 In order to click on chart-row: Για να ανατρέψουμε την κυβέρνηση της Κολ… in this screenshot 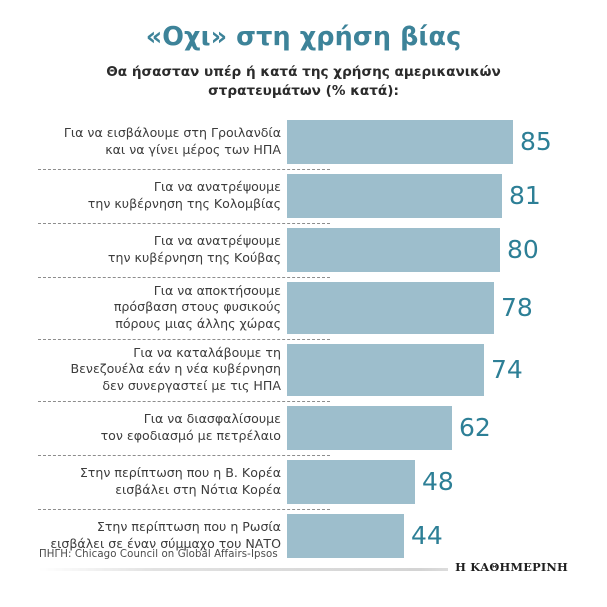, I will do `click(303, 195)`.